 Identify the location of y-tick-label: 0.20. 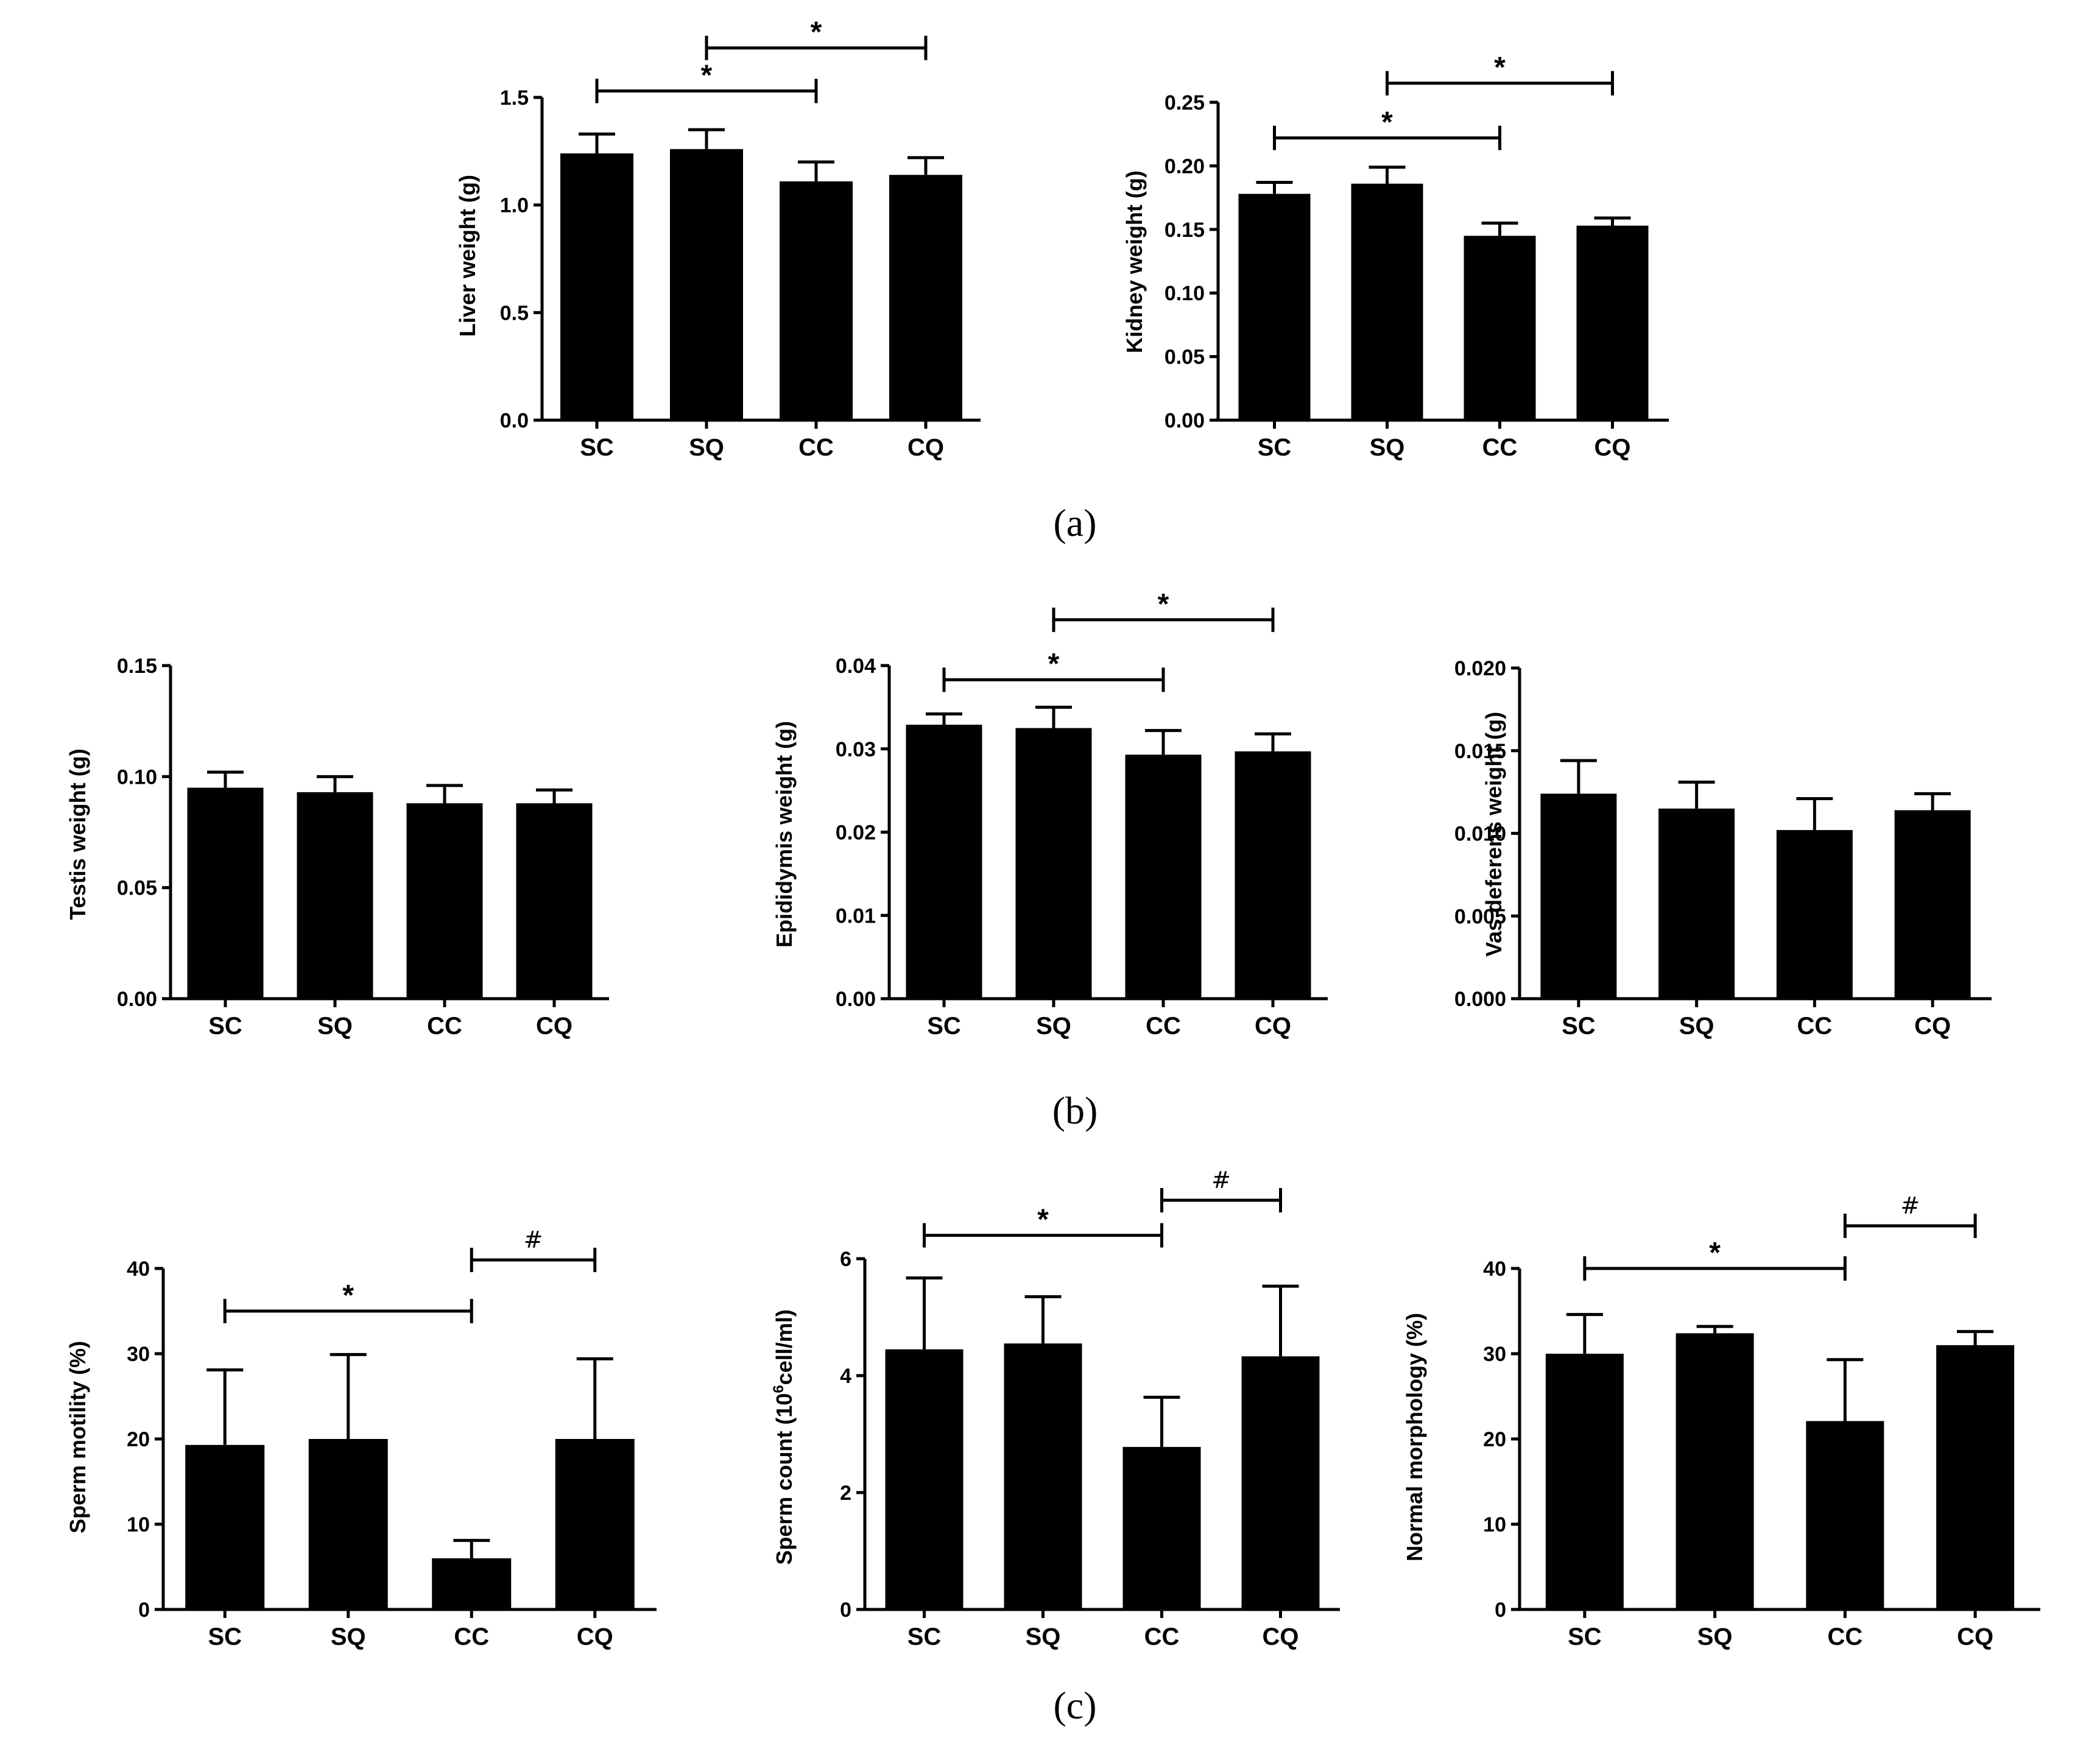
(1185, 166).